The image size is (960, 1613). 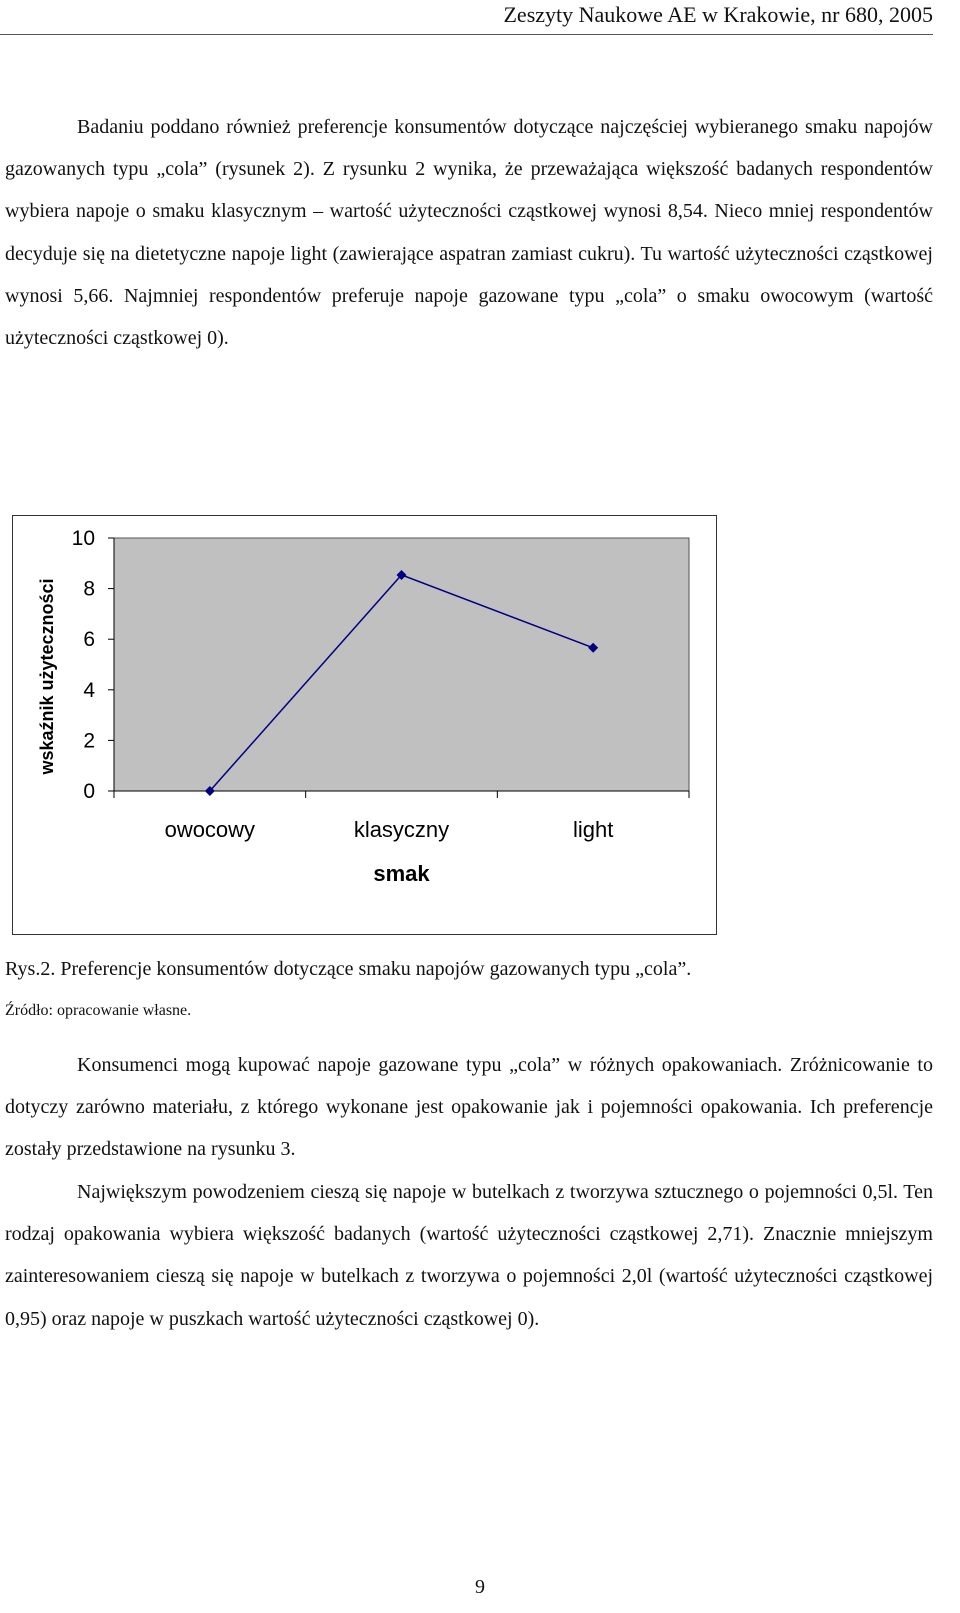 I want to click on x-category-label: klasyczny, so click(x=401, y=829).